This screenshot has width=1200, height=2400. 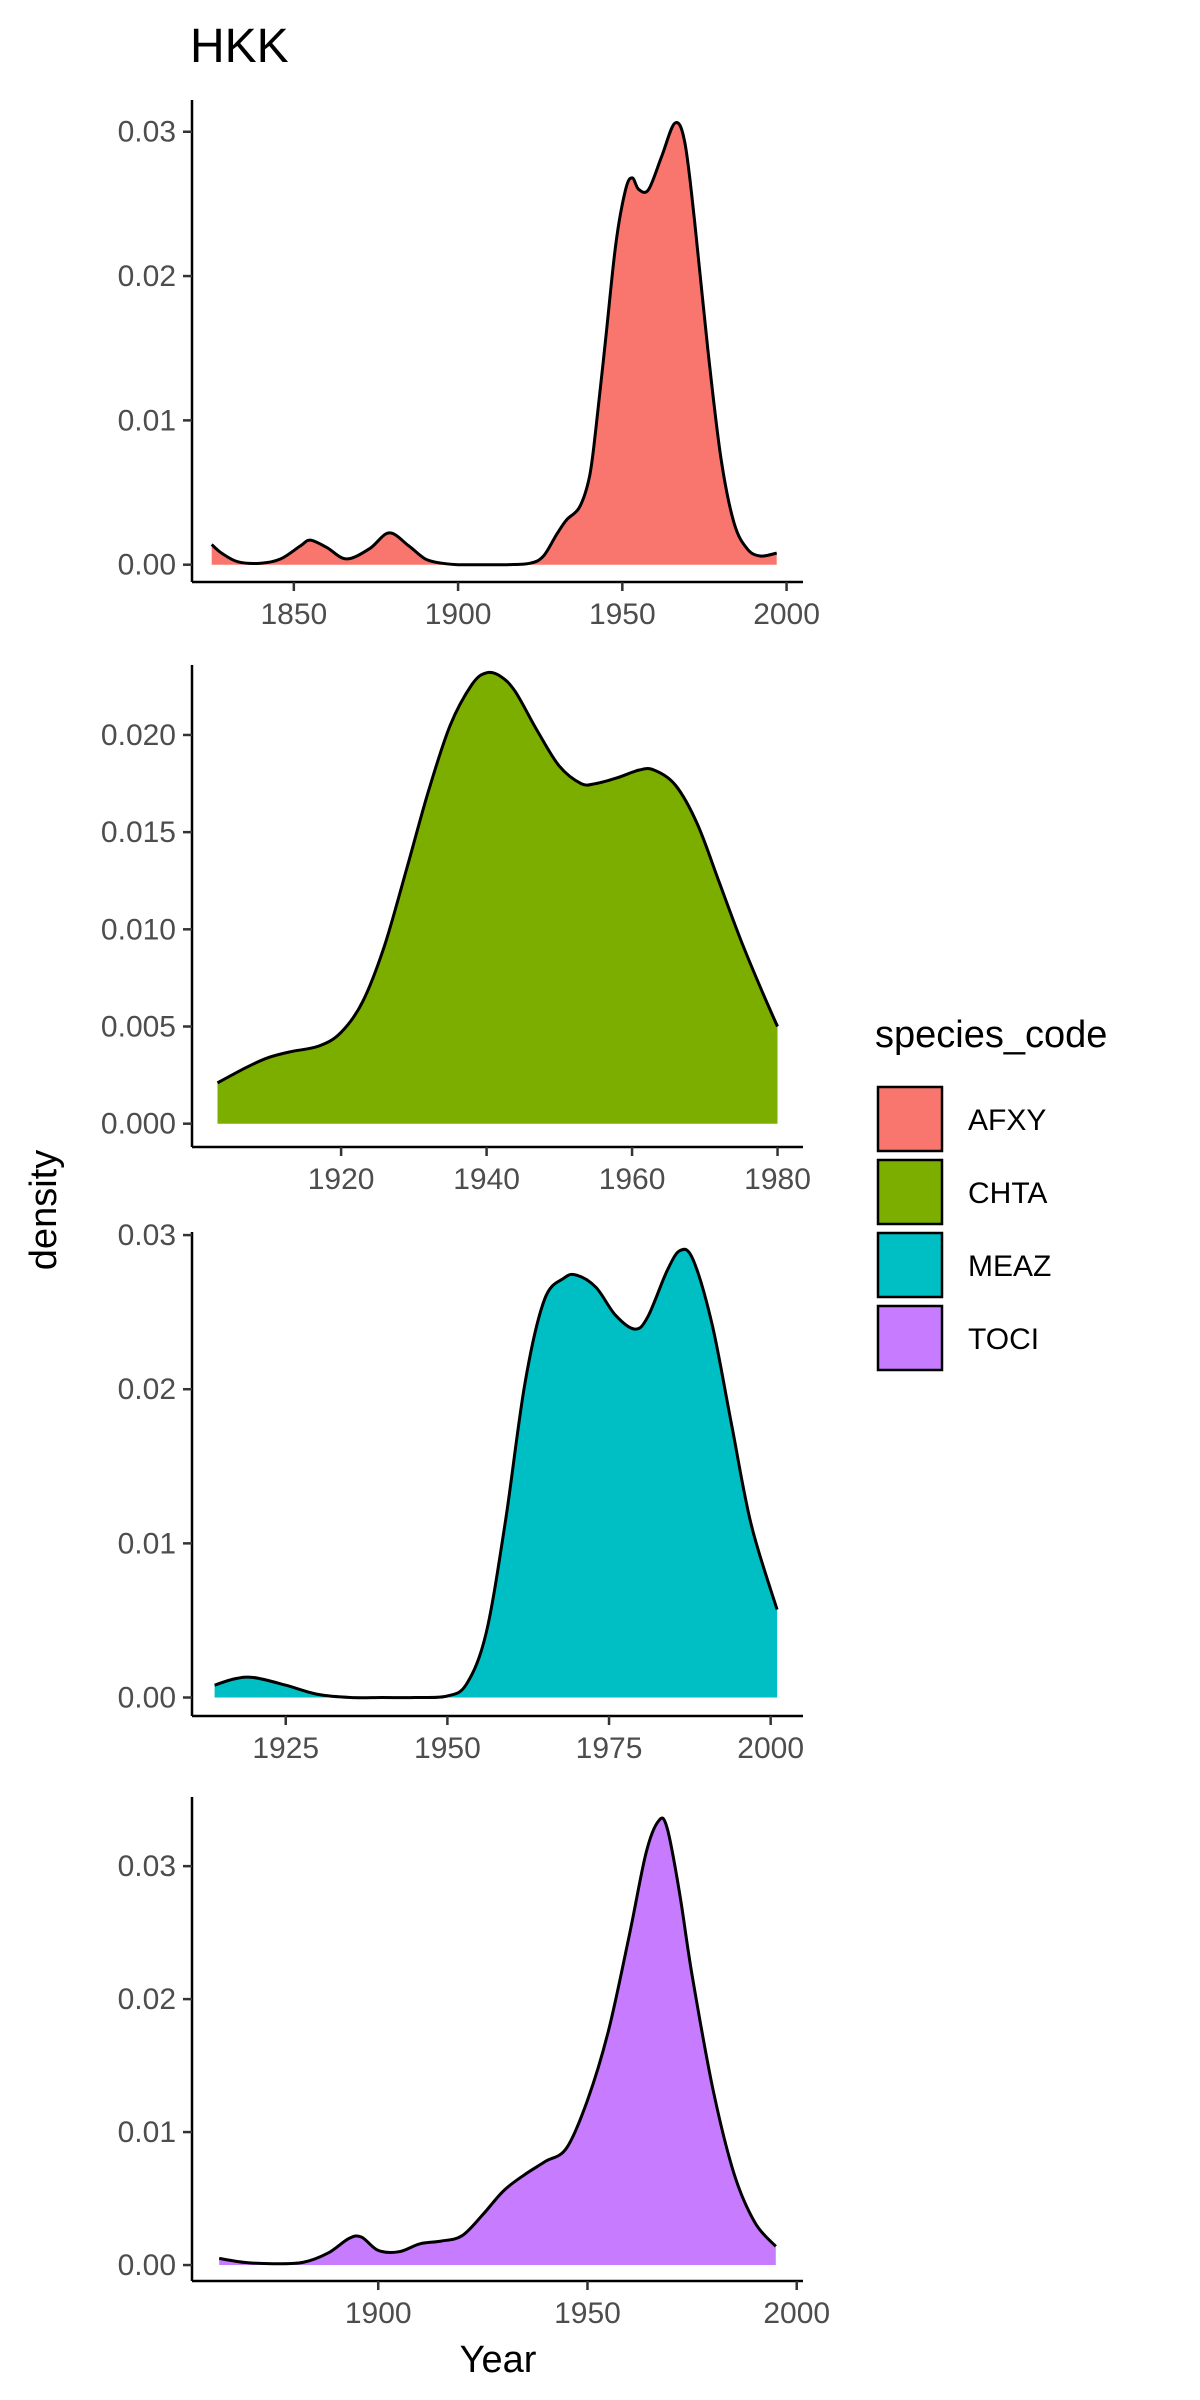 What do you see at coordinates (963, 1265) in the screenshot?
I see `legend-item-meaz: MEAZ` at bounding box center [963, 1265].